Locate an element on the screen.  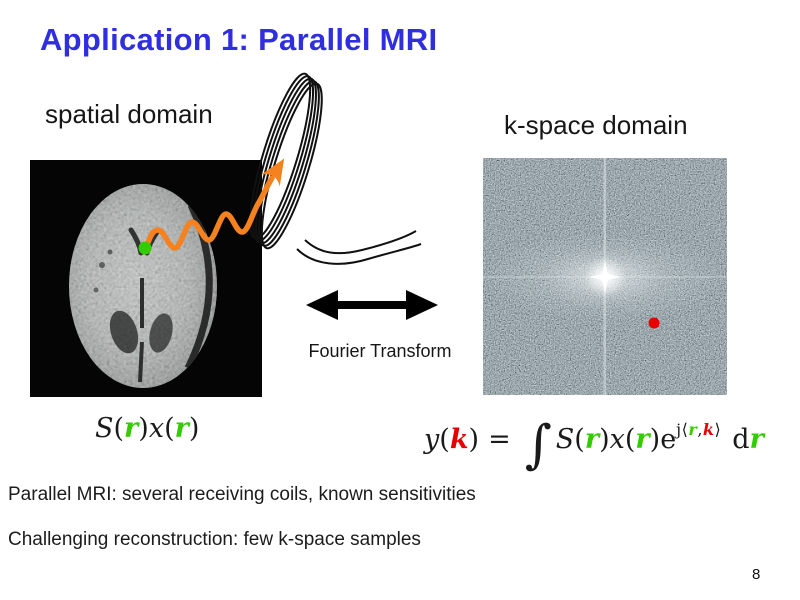
math-y: y is located at coordinates (432, 439).